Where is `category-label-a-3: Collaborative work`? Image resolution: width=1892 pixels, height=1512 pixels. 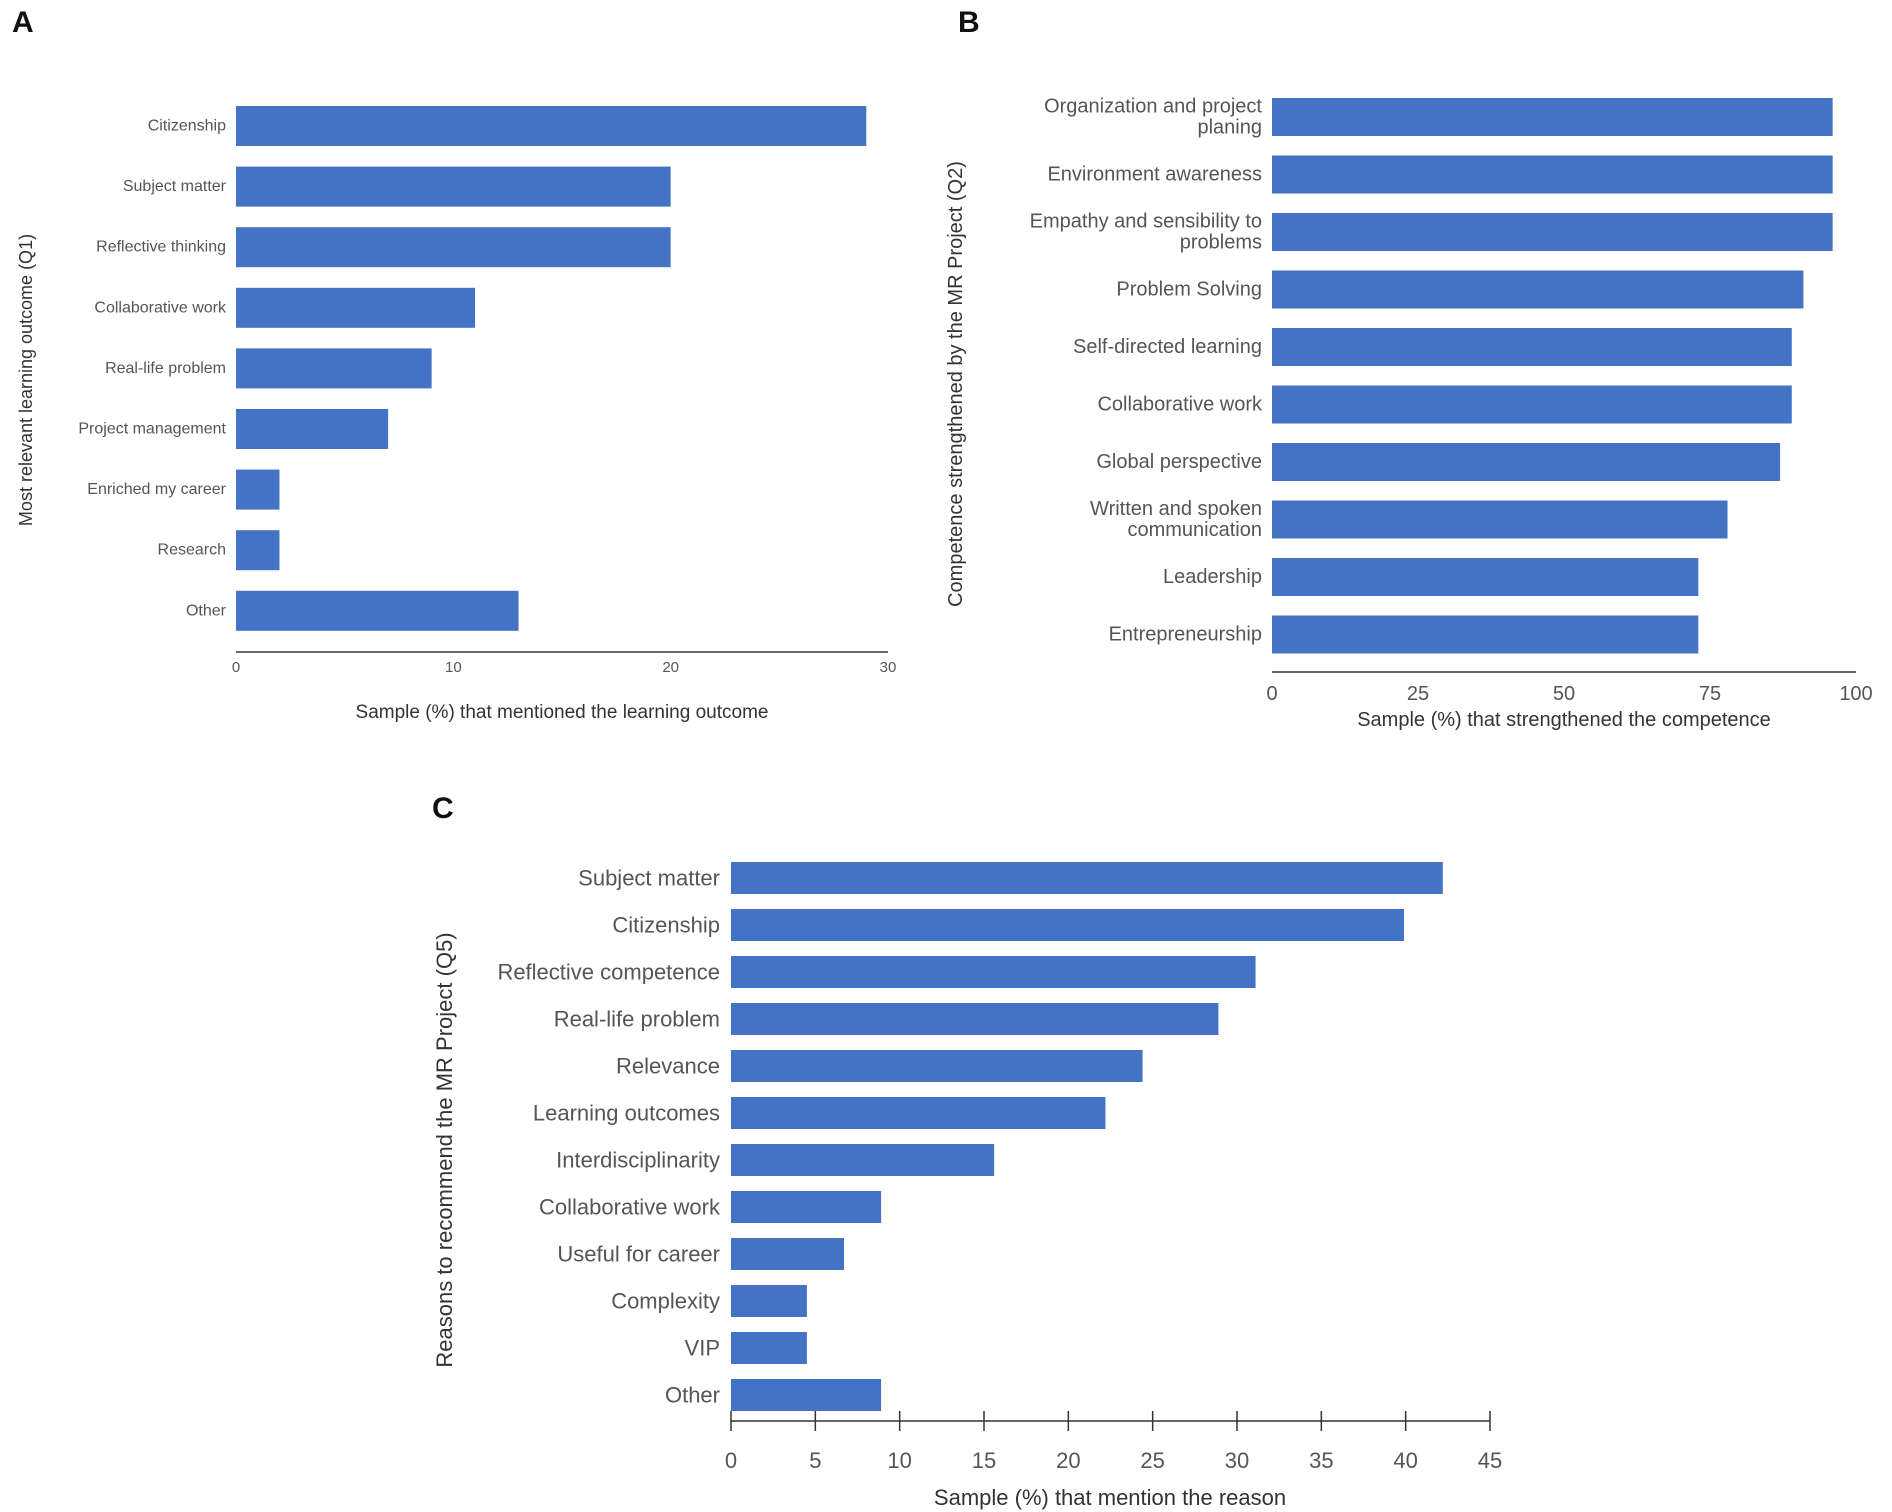 category-label-a-3: Collaborative work is located at coordinates (160, 307).